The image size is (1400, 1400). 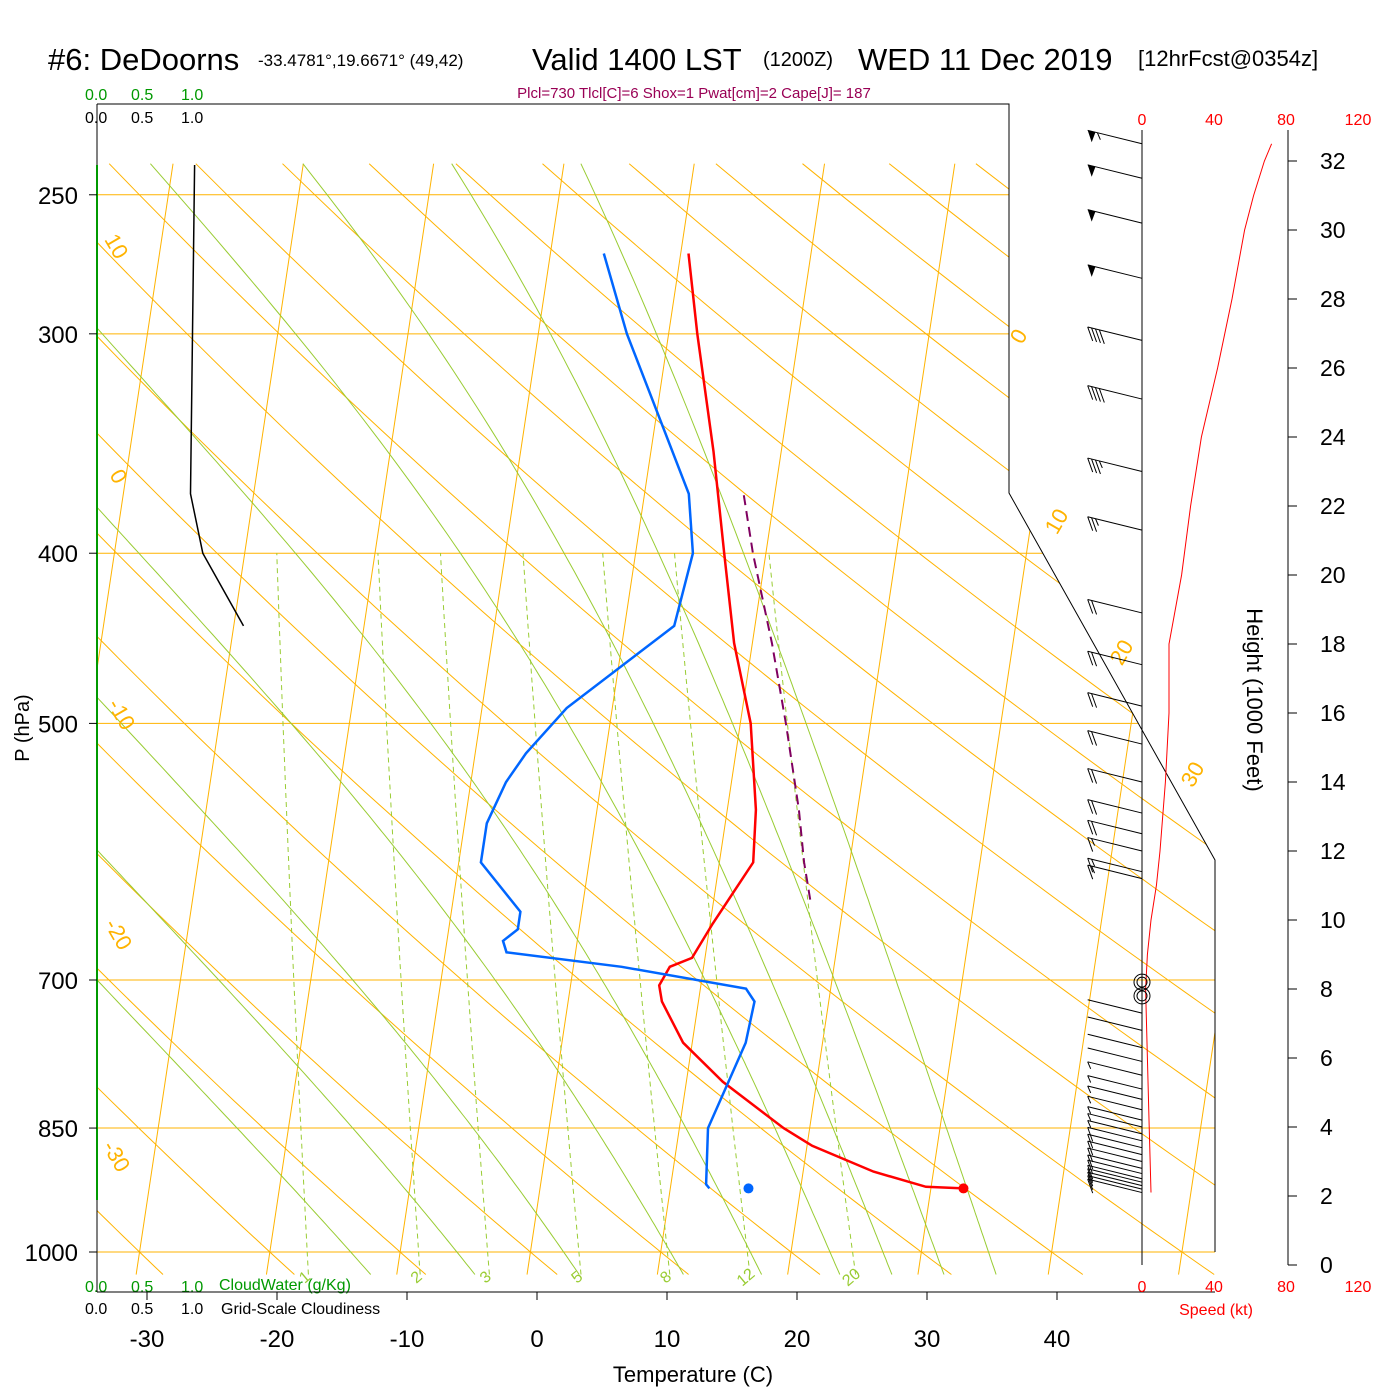 I want to click on y-tick-label: 400, so click(x=58, y=554).